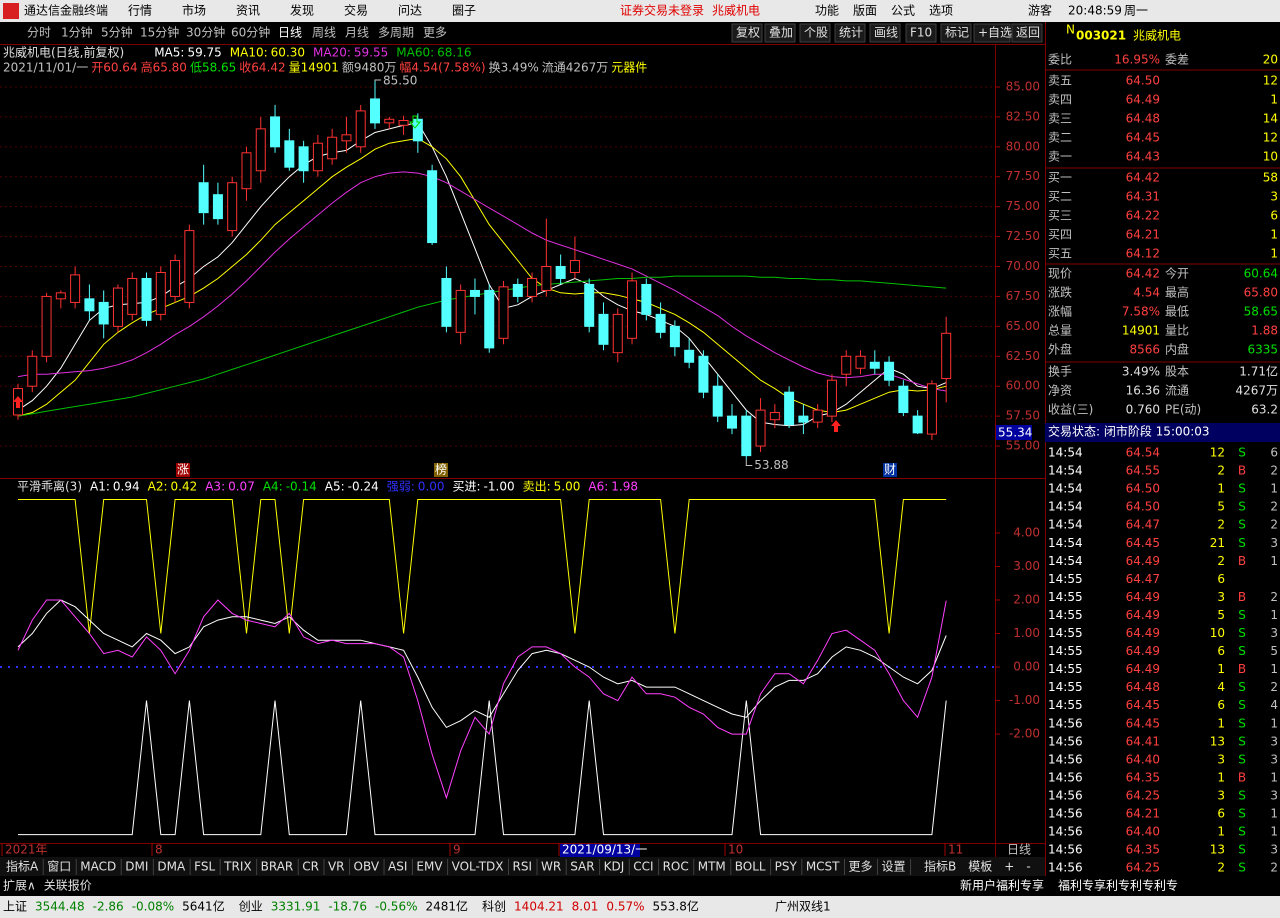  What do you see at coordinates (98, 867) in the screenshot?
I see `indicator-tab: MACD` at bounding box center [98, 867].